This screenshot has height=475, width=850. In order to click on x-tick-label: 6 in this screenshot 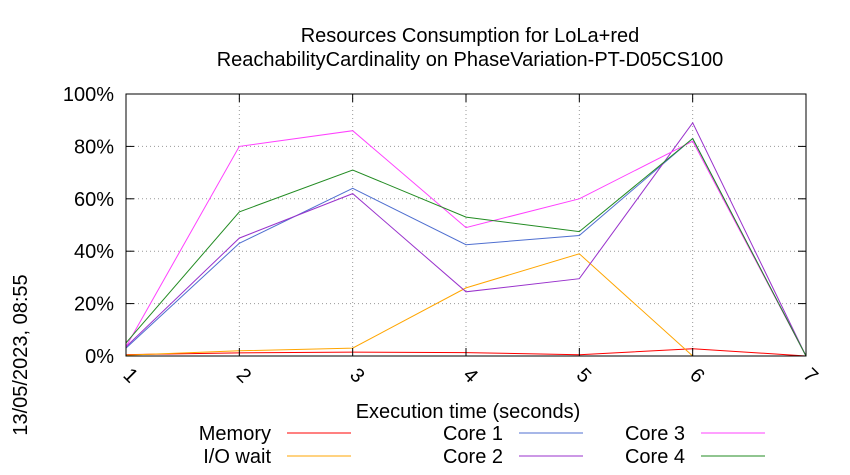, I will do `click(696, 375)`.